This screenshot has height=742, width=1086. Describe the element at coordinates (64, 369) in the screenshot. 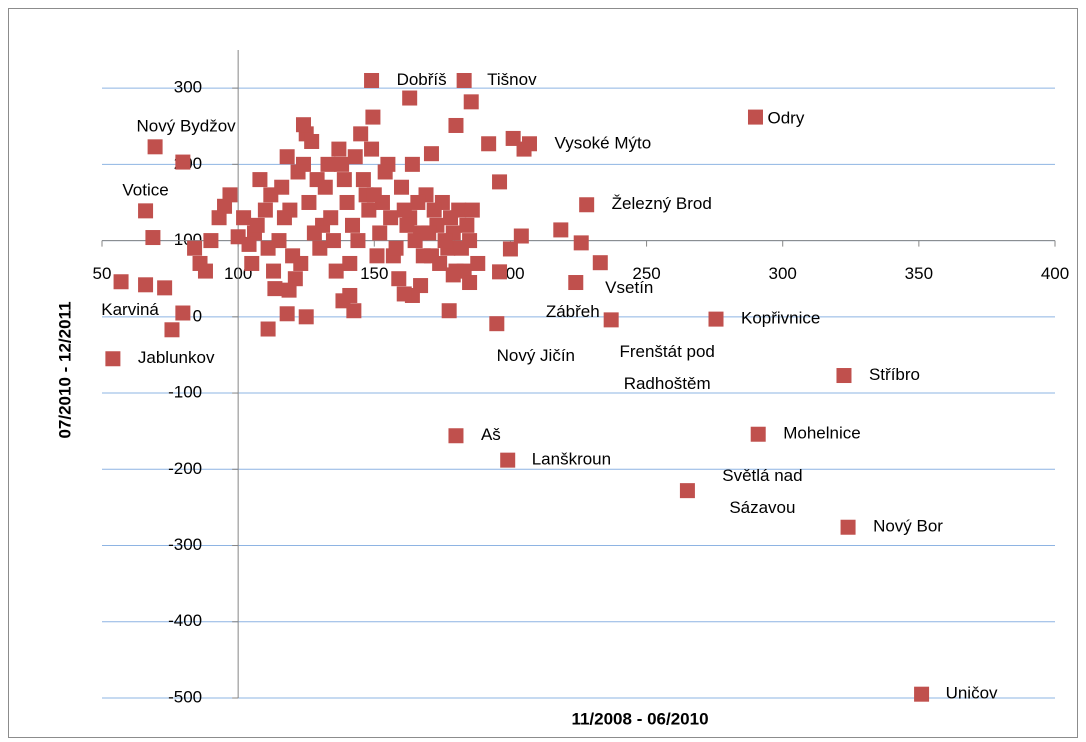

I see `y-axis-title: 07/2010 - 12/2011` at that location.